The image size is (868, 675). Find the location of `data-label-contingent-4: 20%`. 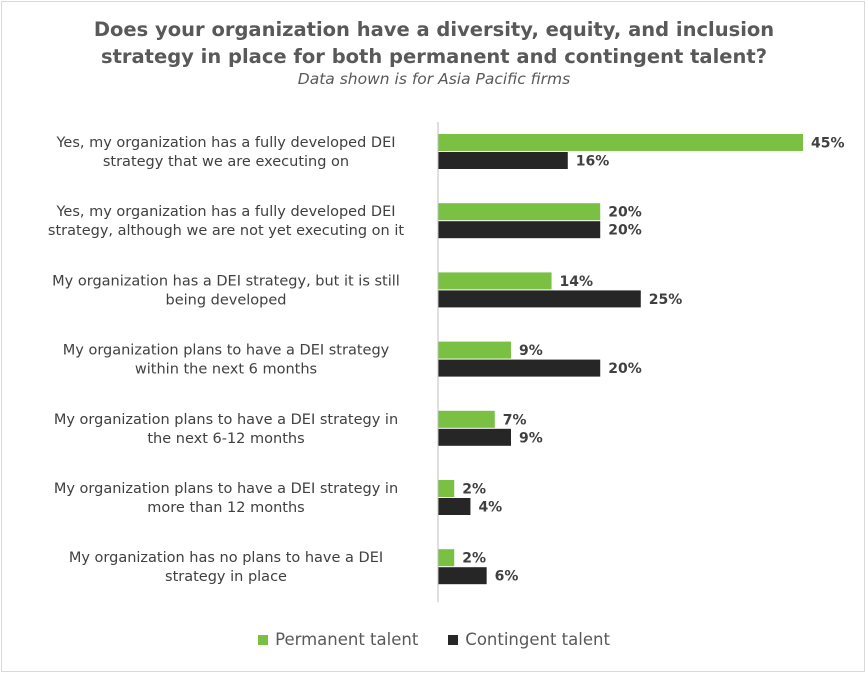

data-label-contingent-4: 20% is located at coordinates (625, 369).